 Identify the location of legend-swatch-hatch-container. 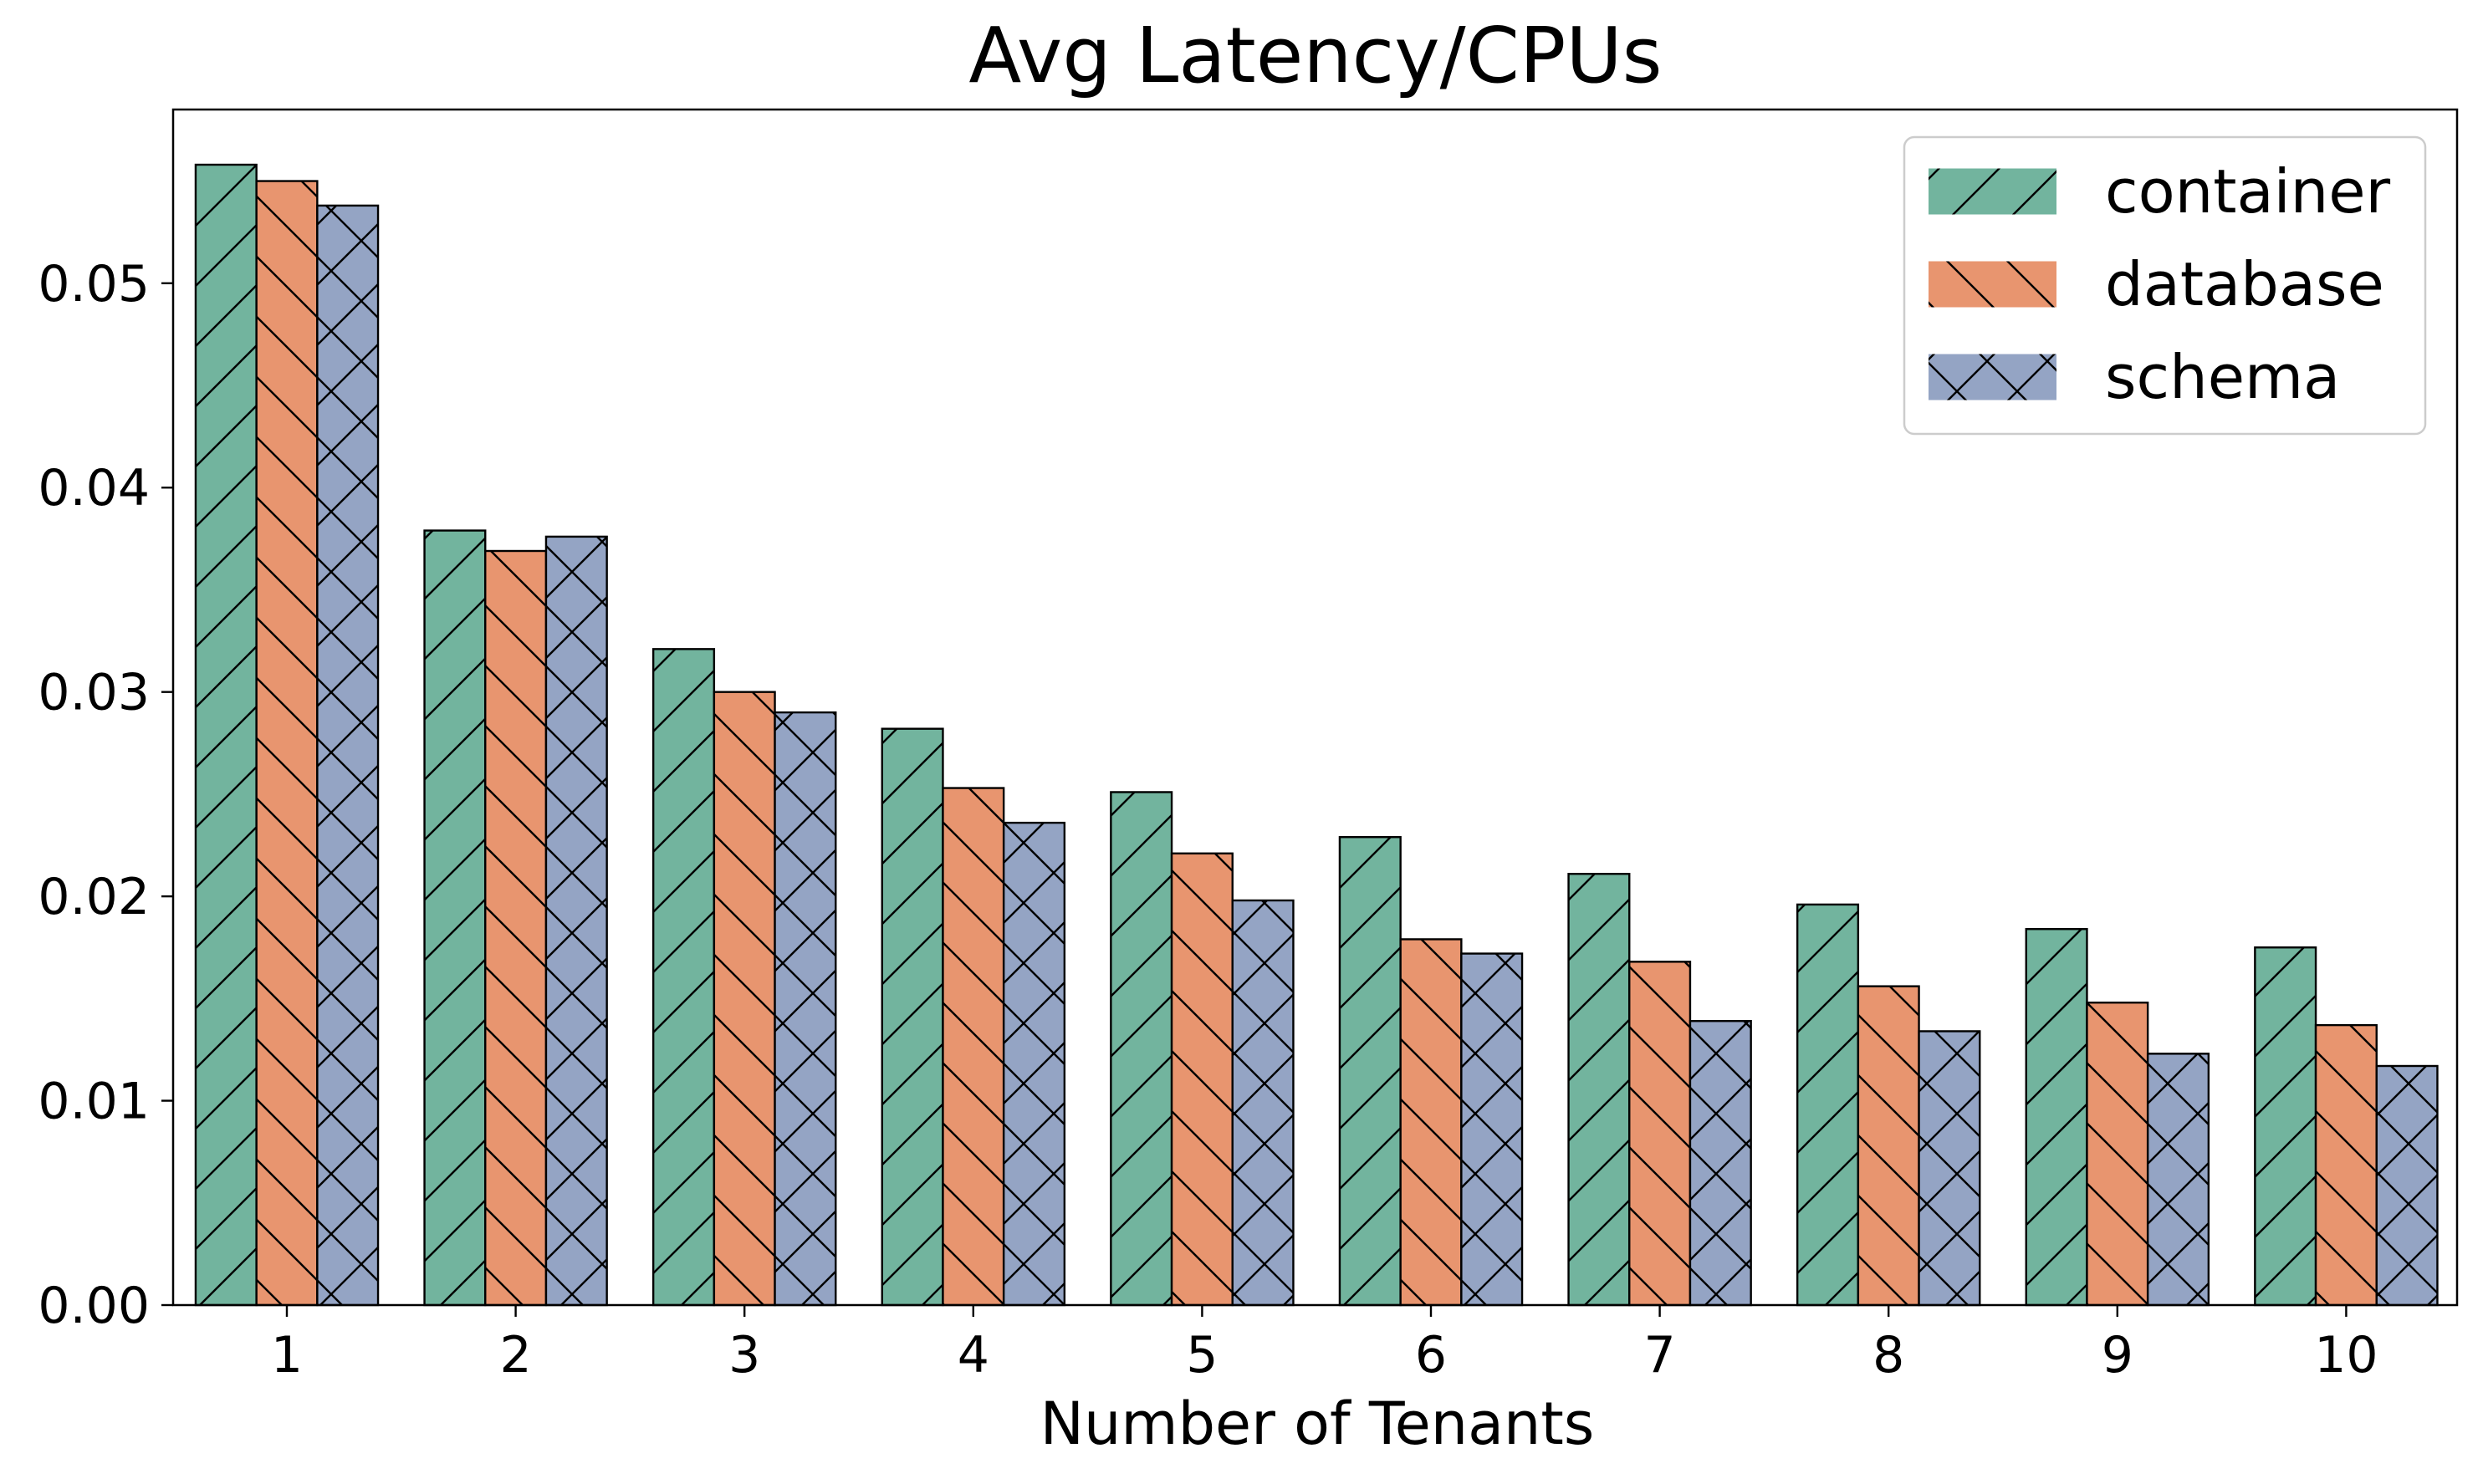
(1993, 191).